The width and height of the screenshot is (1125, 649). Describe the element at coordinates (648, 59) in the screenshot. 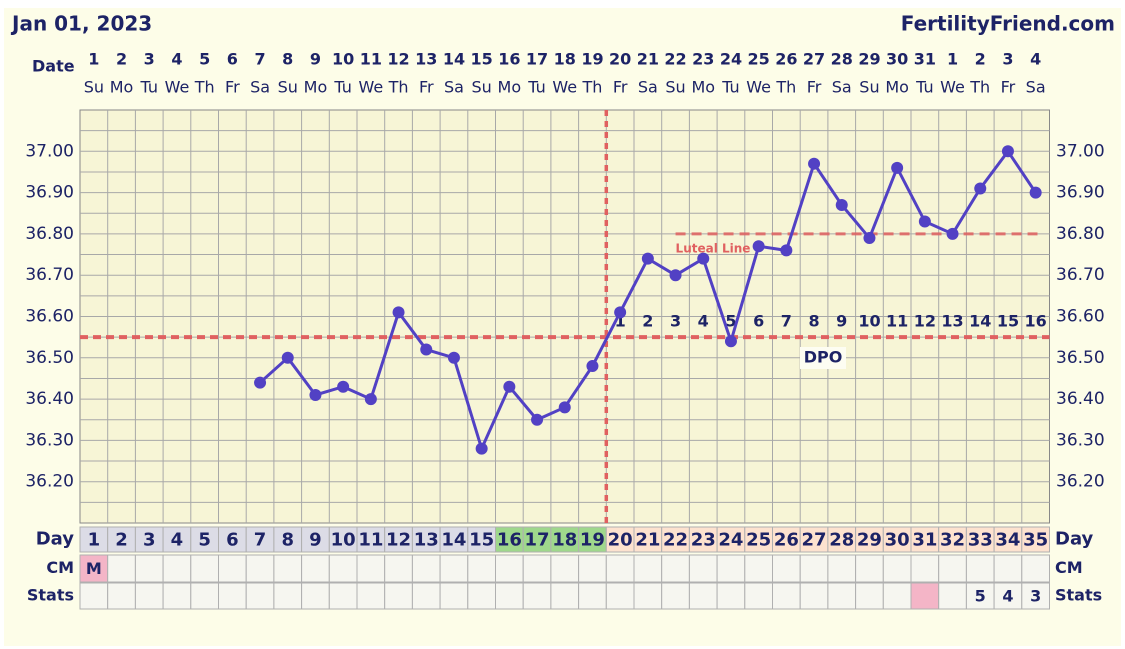

I see `date-label: 21` at that location.